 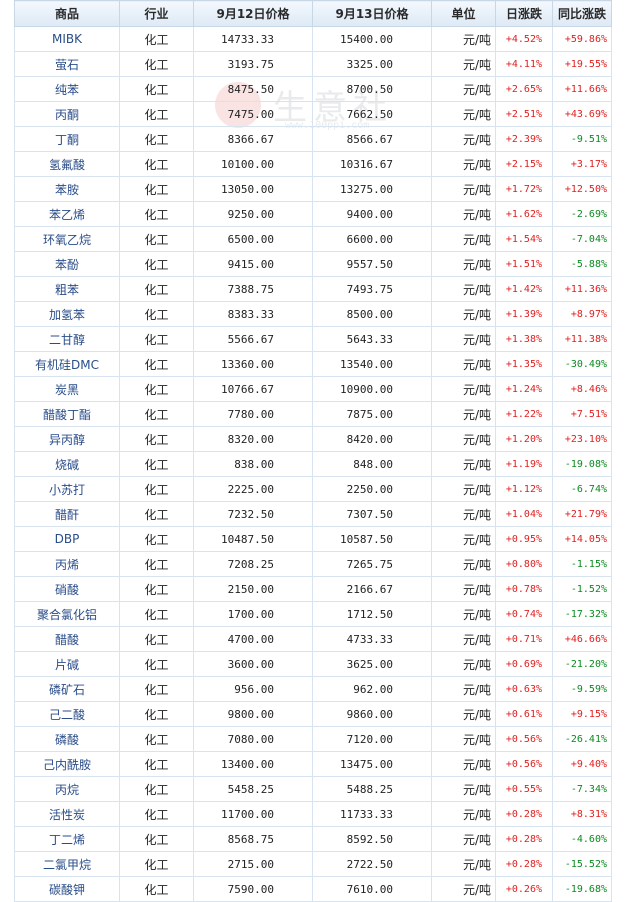 What do you see at coordinates (582, 814) in the screenshot?
I see `yoy-change-cell: +8.31%` at bounding box center [582, 814].